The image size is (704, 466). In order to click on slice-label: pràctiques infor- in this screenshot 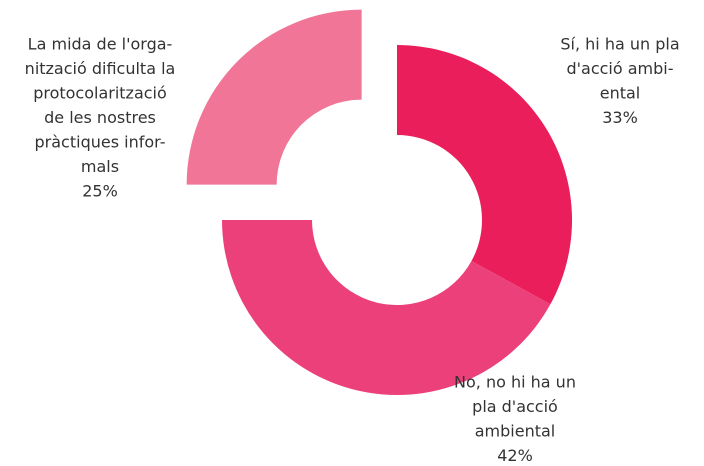, I will do `click(100, 142)`.